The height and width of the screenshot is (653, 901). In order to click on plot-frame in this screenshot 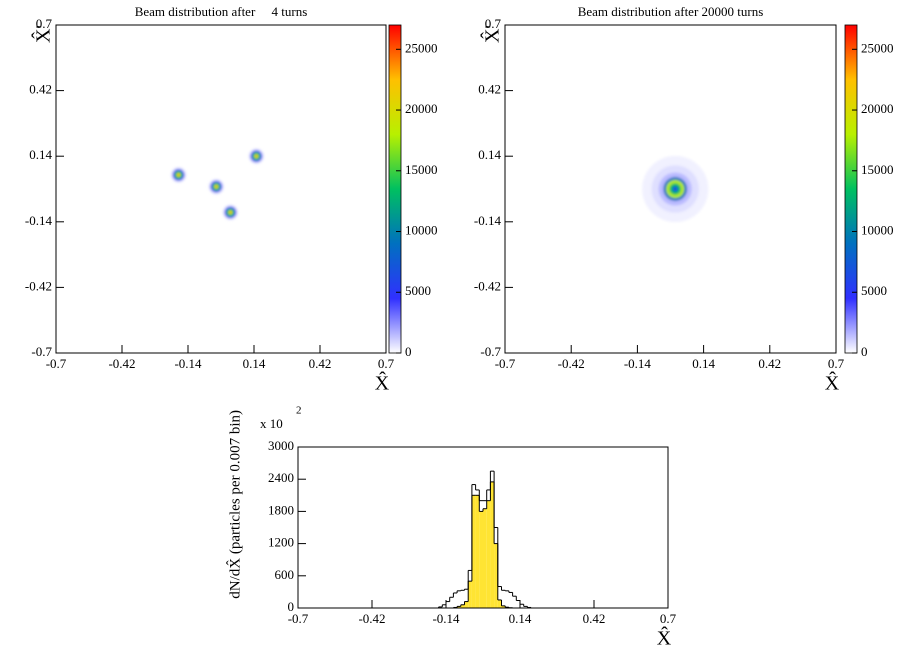, I will do `click(483, 527)`.